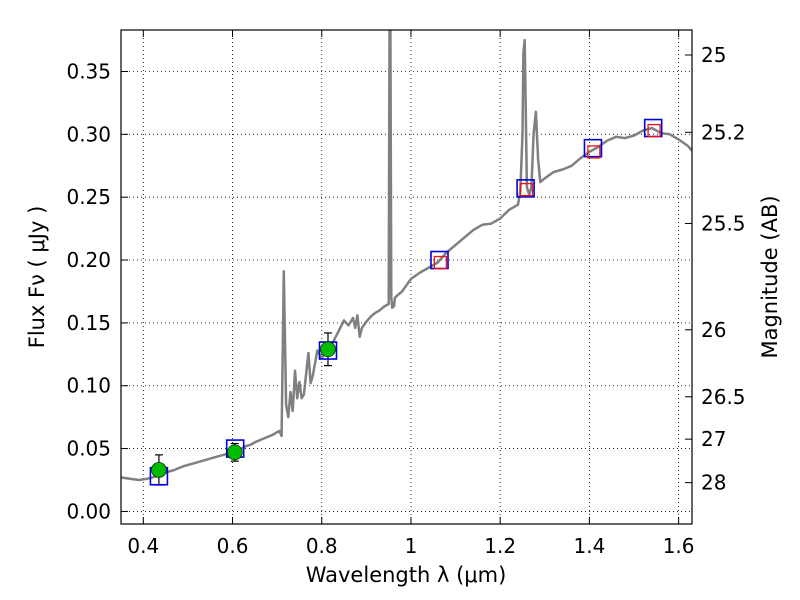  Describe the element at coordinates (406, 575) in the screenshot. I see `x-axis-label: Wavelength λ (μm)` at that location.